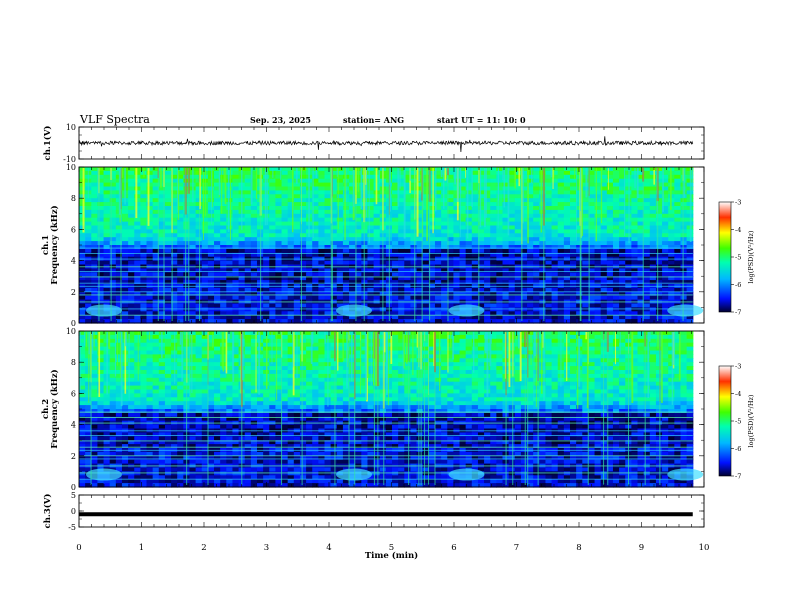 The image size is (792, 612). Describe the element at coordinates (46, 409) in the screenshot. I see `ch2-spectrogram-ylabel: ch.2` at that location.